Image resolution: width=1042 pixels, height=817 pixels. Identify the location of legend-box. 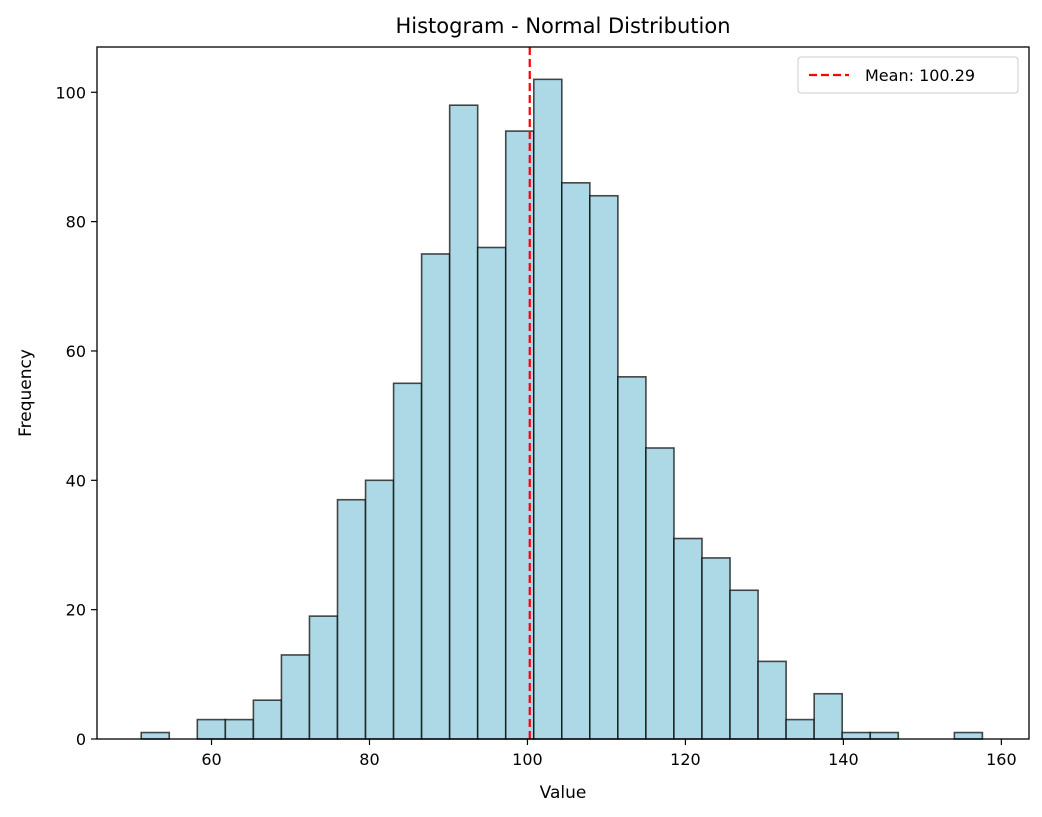
(908, 75).